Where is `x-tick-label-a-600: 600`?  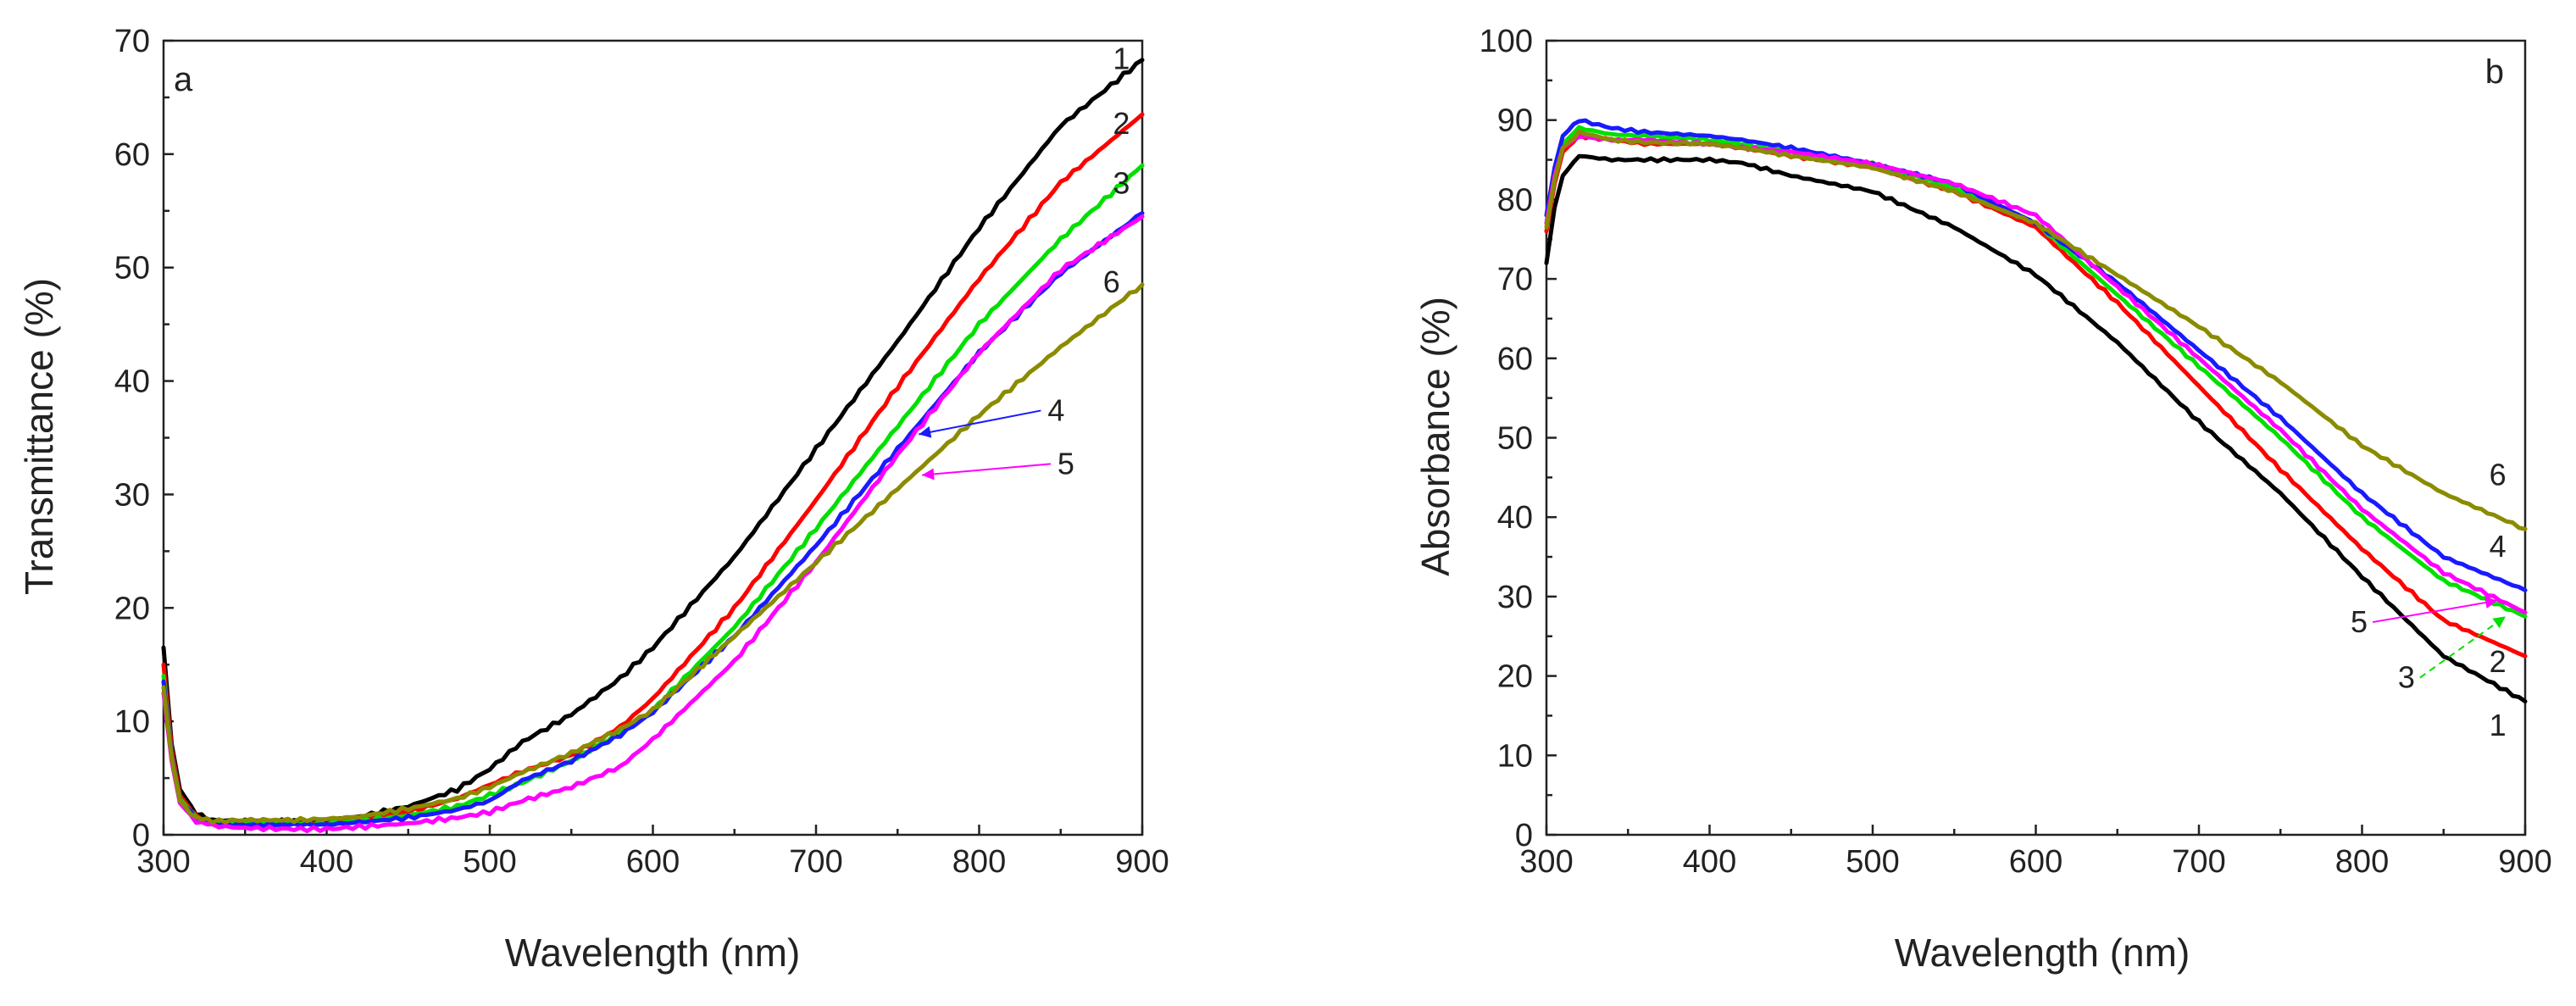
x-tick-label-a-600: 600 is located at coordinates (653, 862).